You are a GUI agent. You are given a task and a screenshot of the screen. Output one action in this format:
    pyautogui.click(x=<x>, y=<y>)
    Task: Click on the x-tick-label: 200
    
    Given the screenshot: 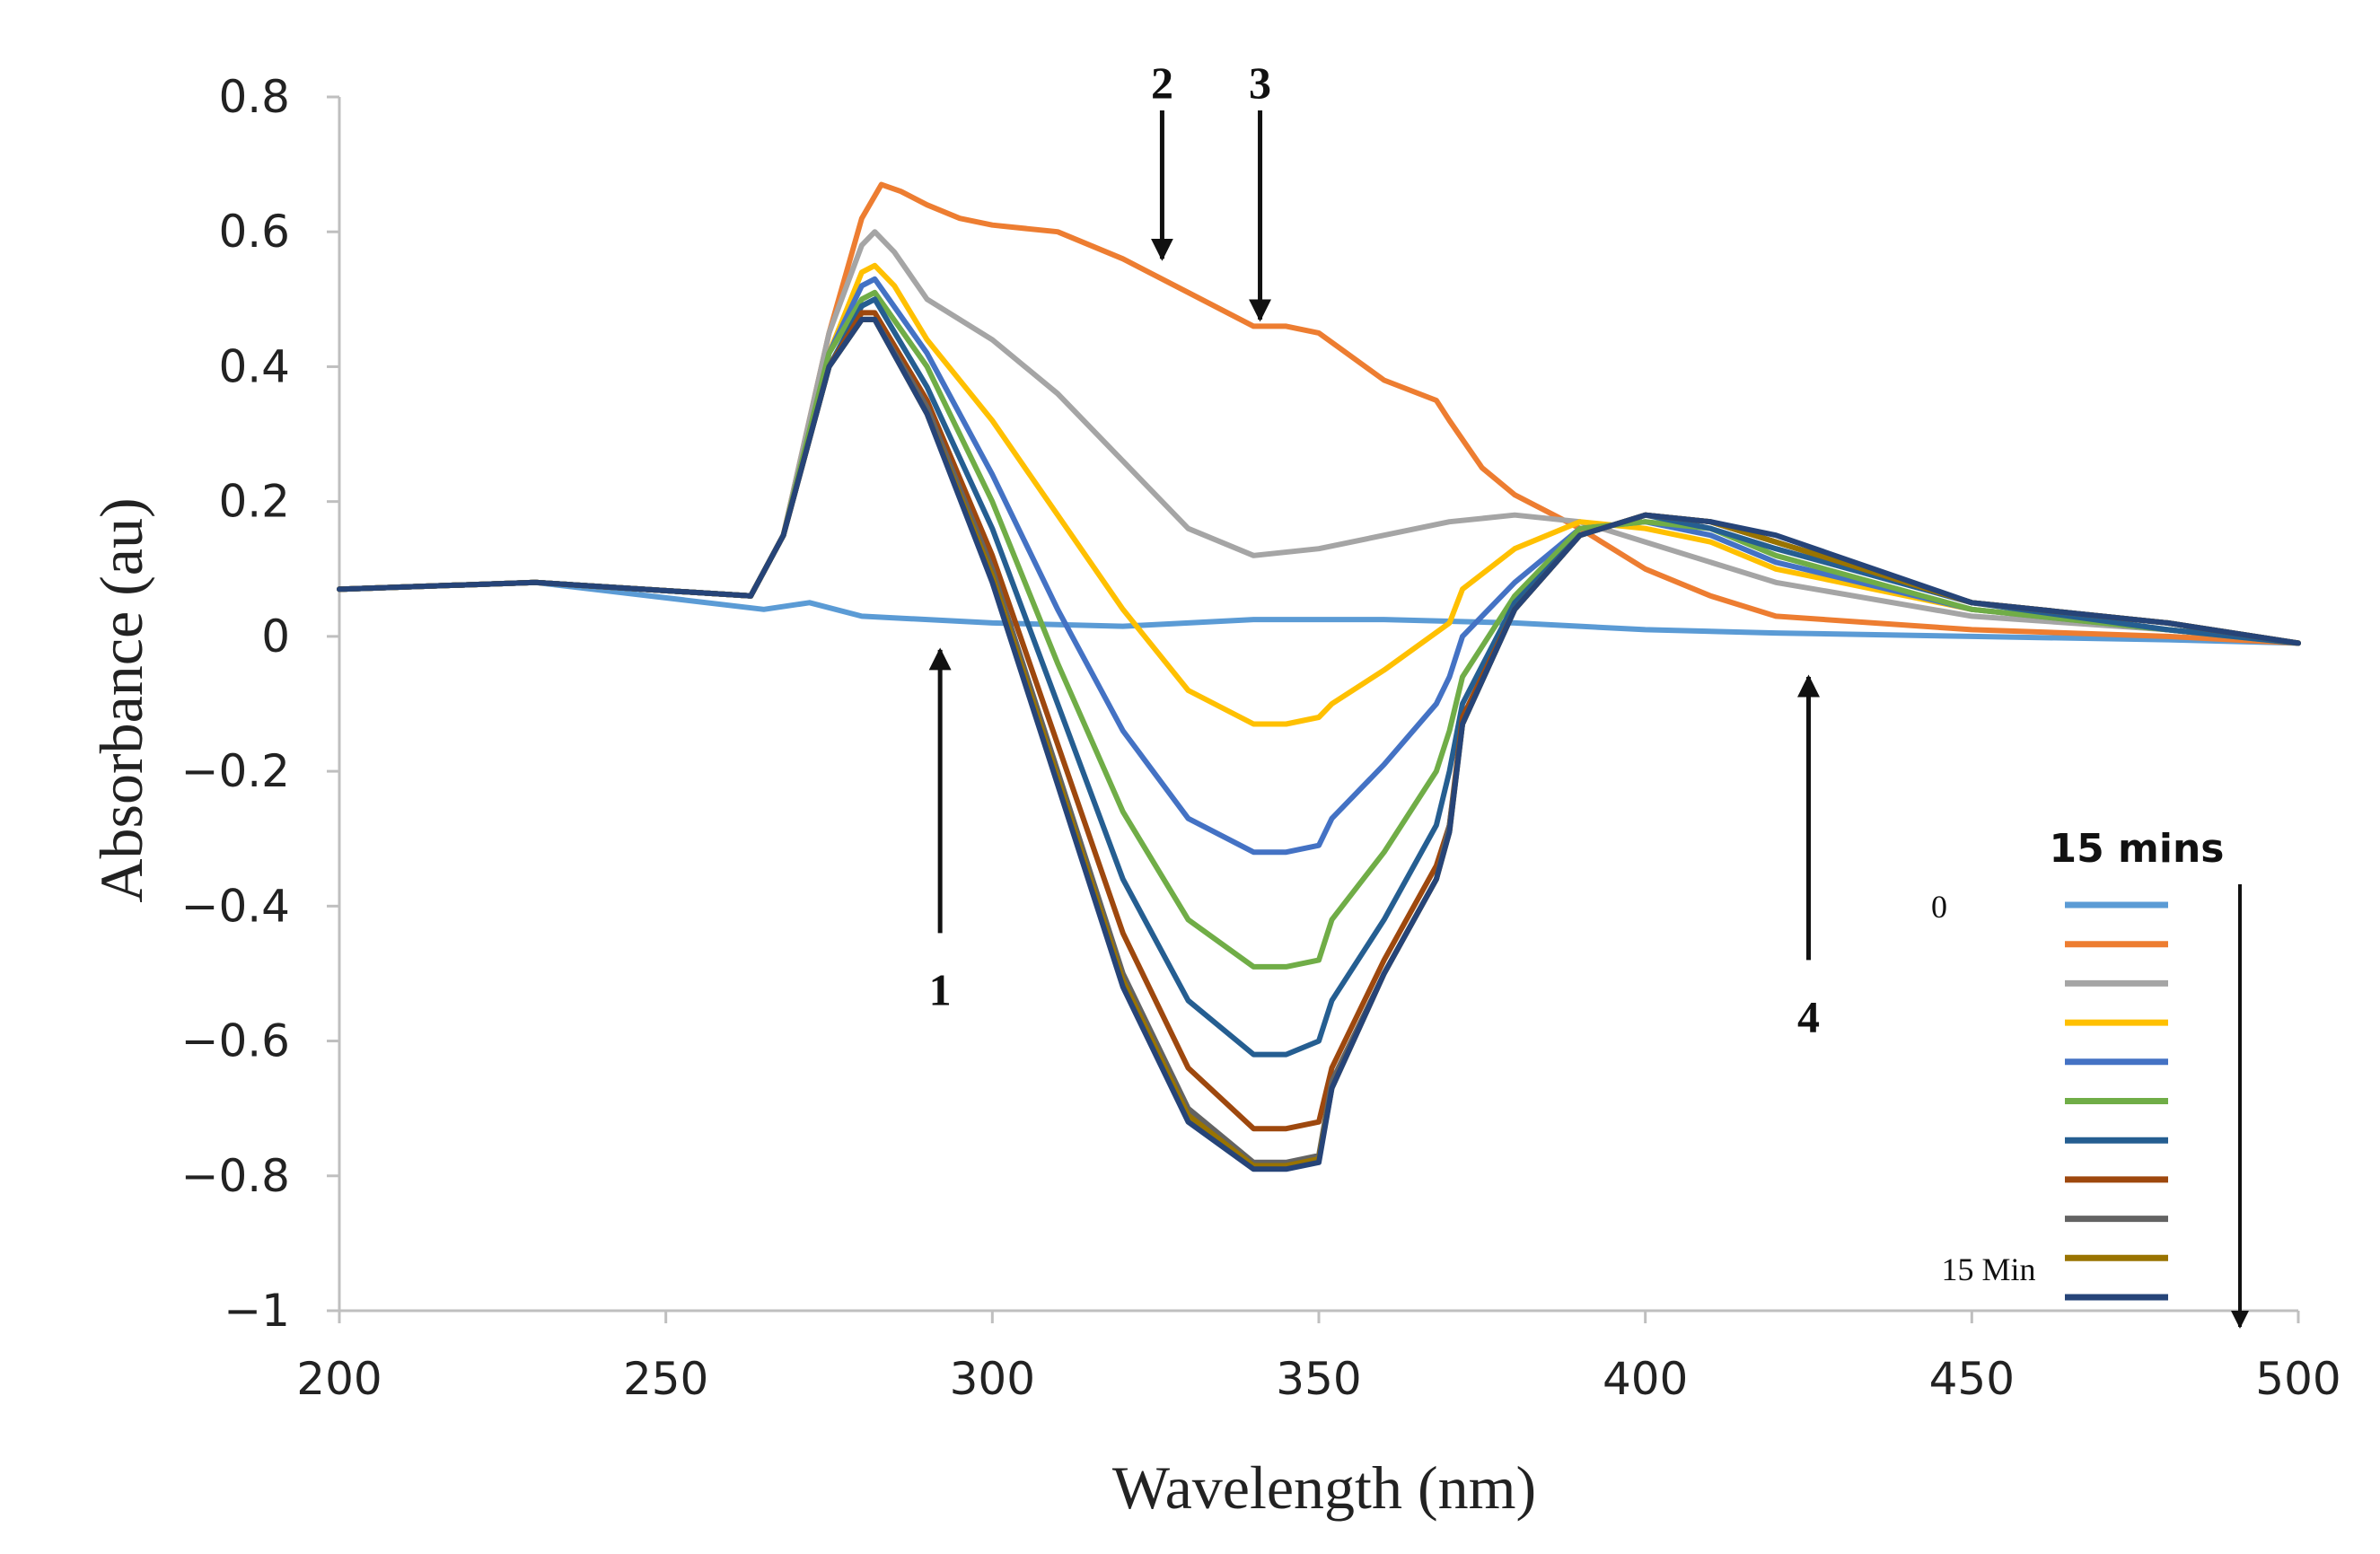 What is the action you would take?
    pyautogui.click(x=339, y=1379)
    